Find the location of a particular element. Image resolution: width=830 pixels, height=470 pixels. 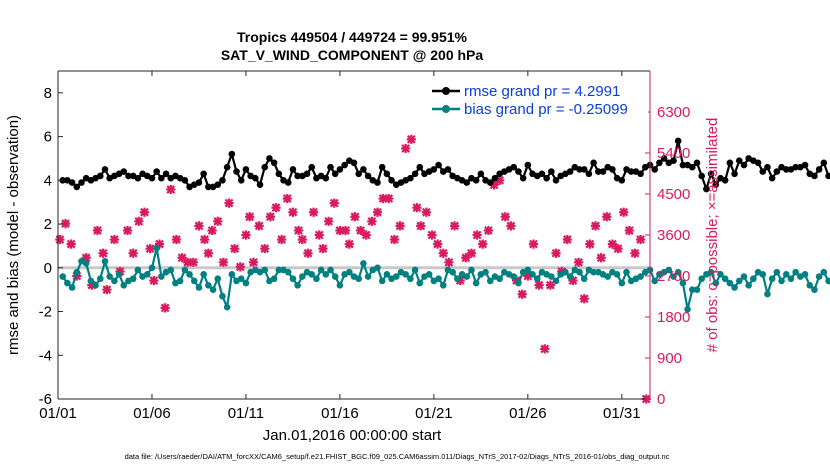

y-left-axis-ticks: -6 -4 -2 0 2 4 6 8 is located at coordinates (51, 246).